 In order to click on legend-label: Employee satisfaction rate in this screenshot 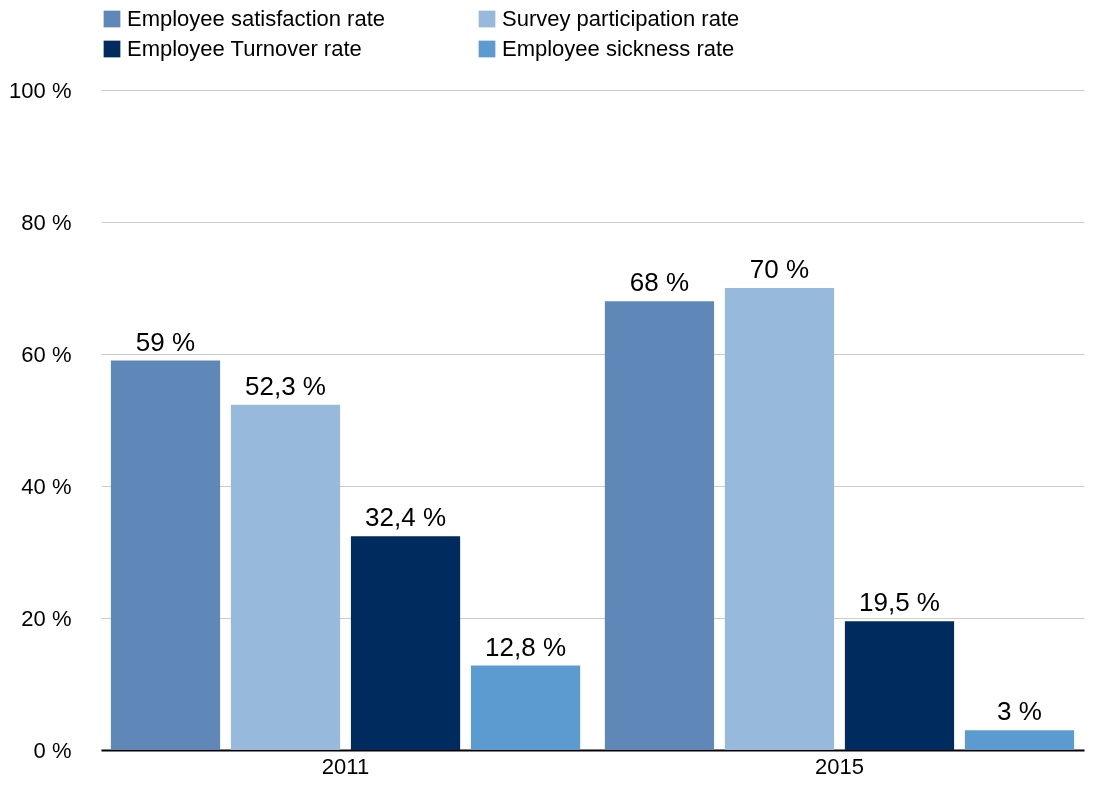, I will do `click(256, 18)`.